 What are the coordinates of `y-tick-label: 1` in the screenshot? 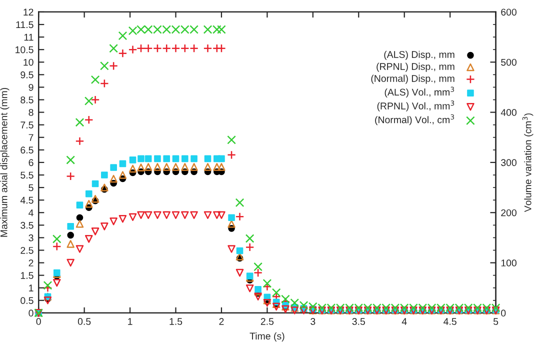 It's located at (31, 288).